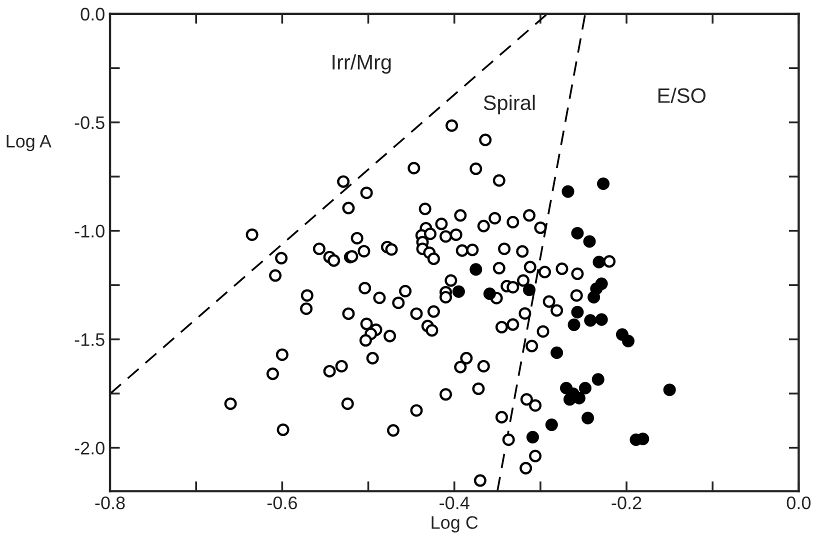 The width and height of the screenshot is (815, 555). What do you see at coordinates (89, 448) in the screenshot?
I see `y-tick-label: -2.0` at bounding box center [89, 448].